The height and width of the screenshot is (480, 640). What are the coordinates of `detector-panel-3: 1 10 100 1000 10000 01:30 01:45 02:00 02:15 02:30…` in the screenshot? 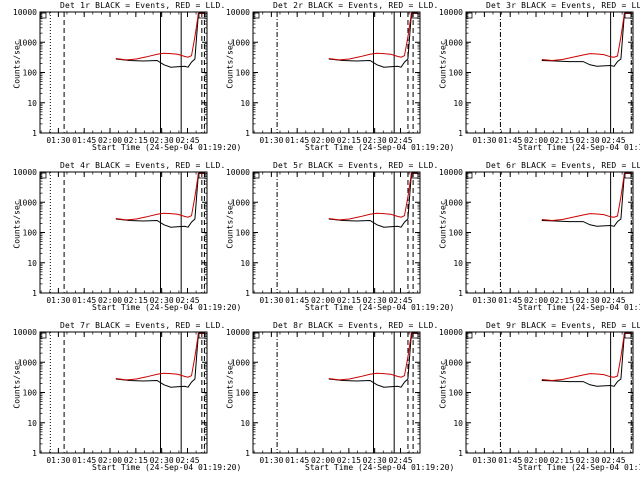 It's located at (533, 80).